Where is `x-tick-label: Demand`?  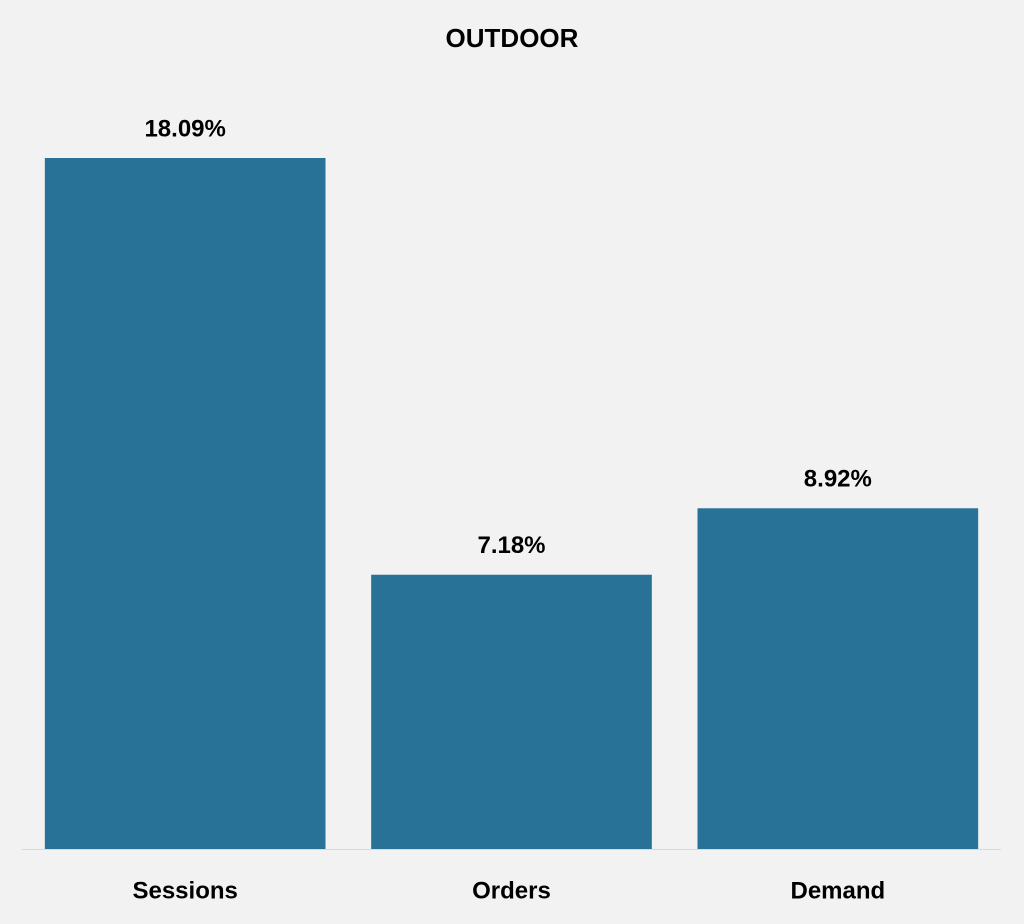 x-tick-label: Demand is located at coordinates (837, 890).